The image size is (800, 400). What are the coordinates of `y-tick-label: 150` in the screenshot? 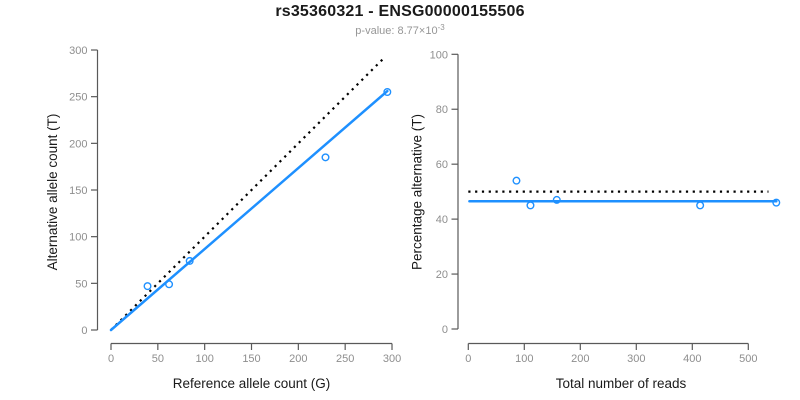 It's located at (78, 191).